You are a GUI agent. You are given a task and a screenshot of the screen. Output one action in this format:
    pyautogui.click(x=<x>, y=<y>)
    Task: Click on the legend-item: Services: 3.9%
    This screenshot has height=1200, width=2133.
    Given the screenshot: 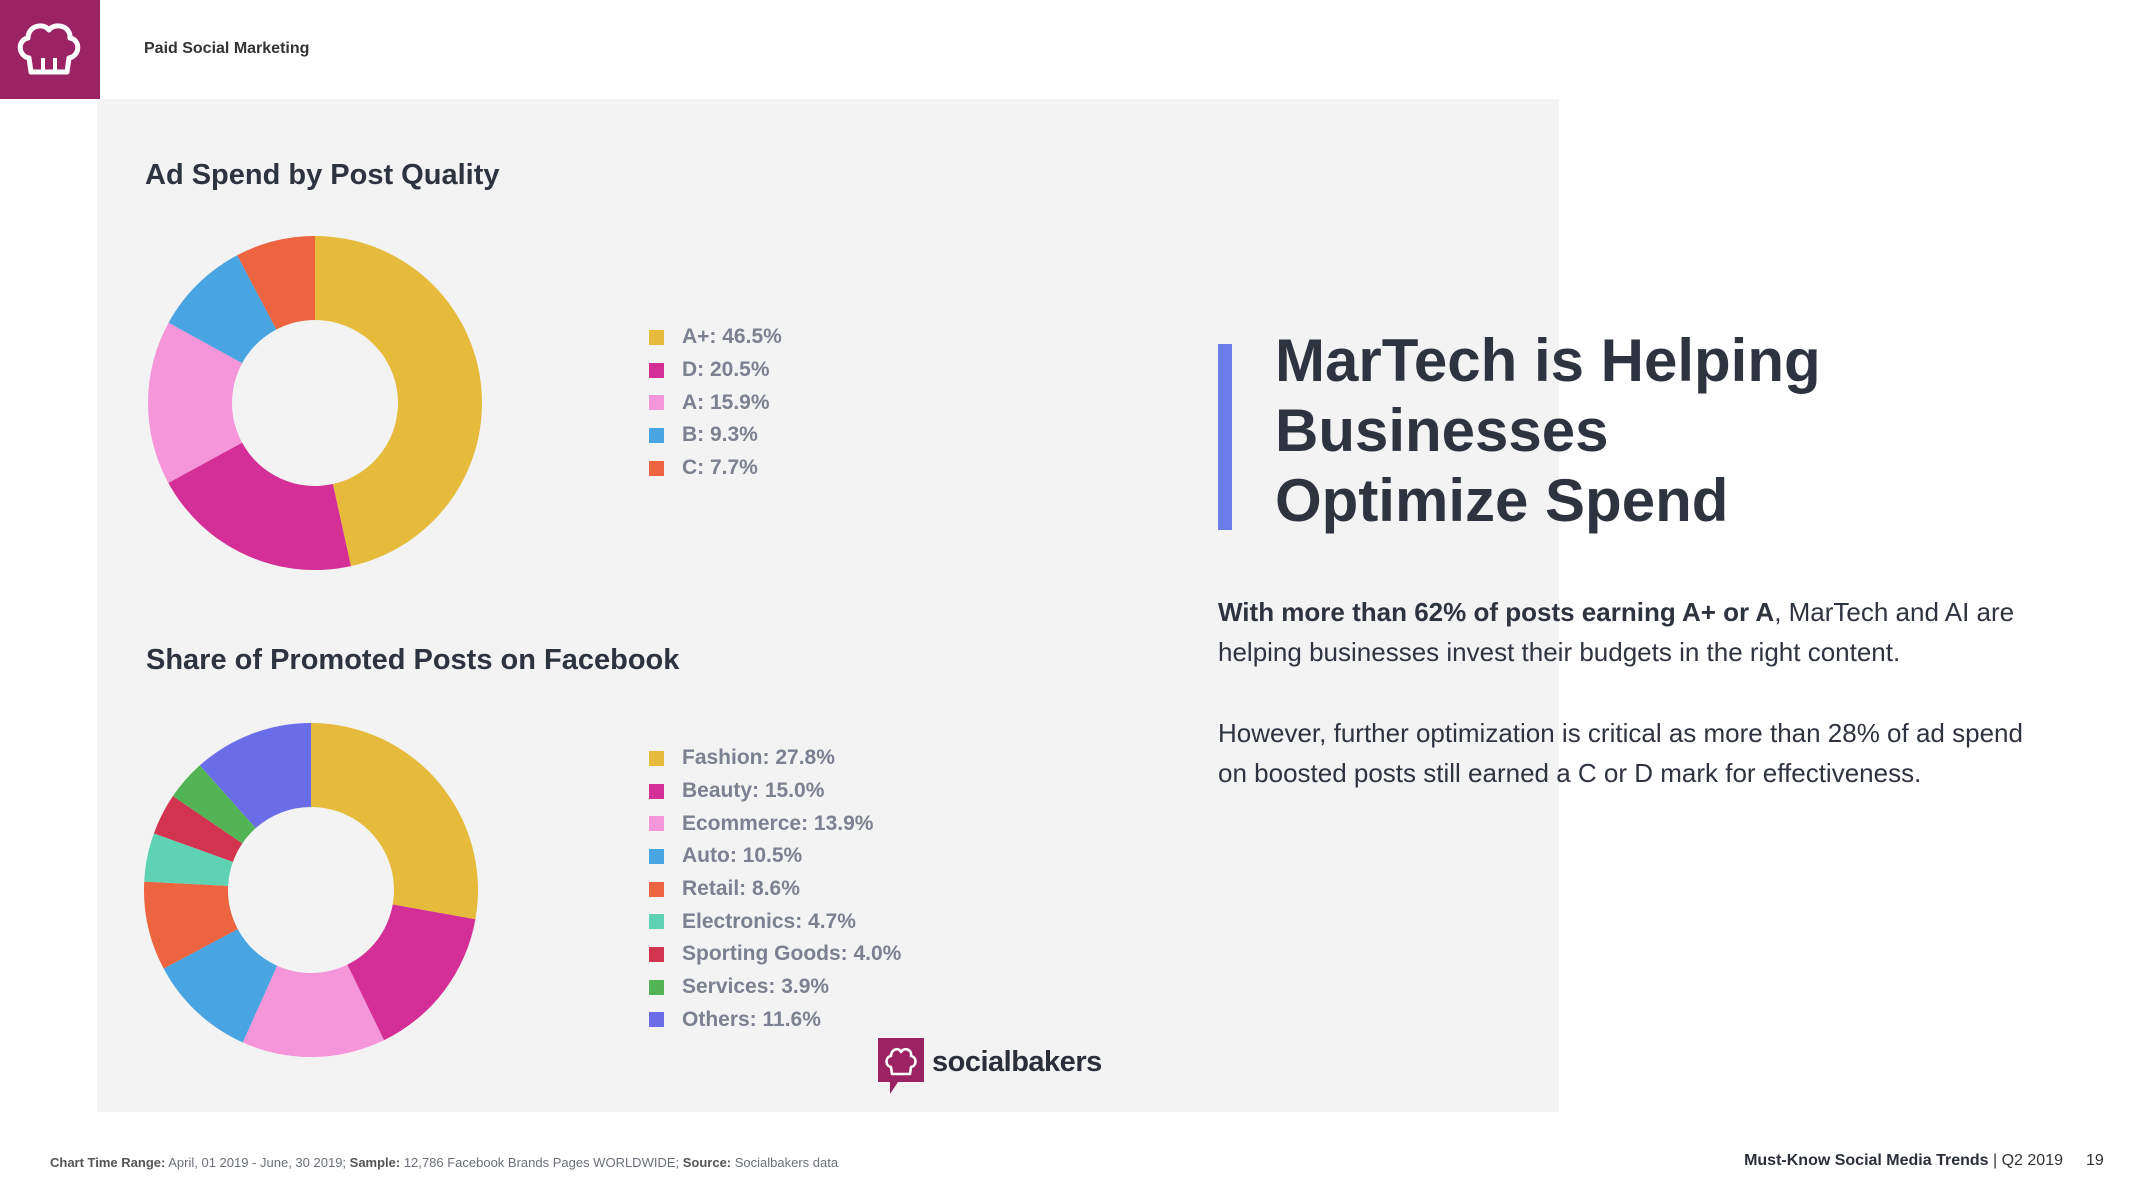 What is the action you would take?
    pyautogui.click(x=775, y=987)
    